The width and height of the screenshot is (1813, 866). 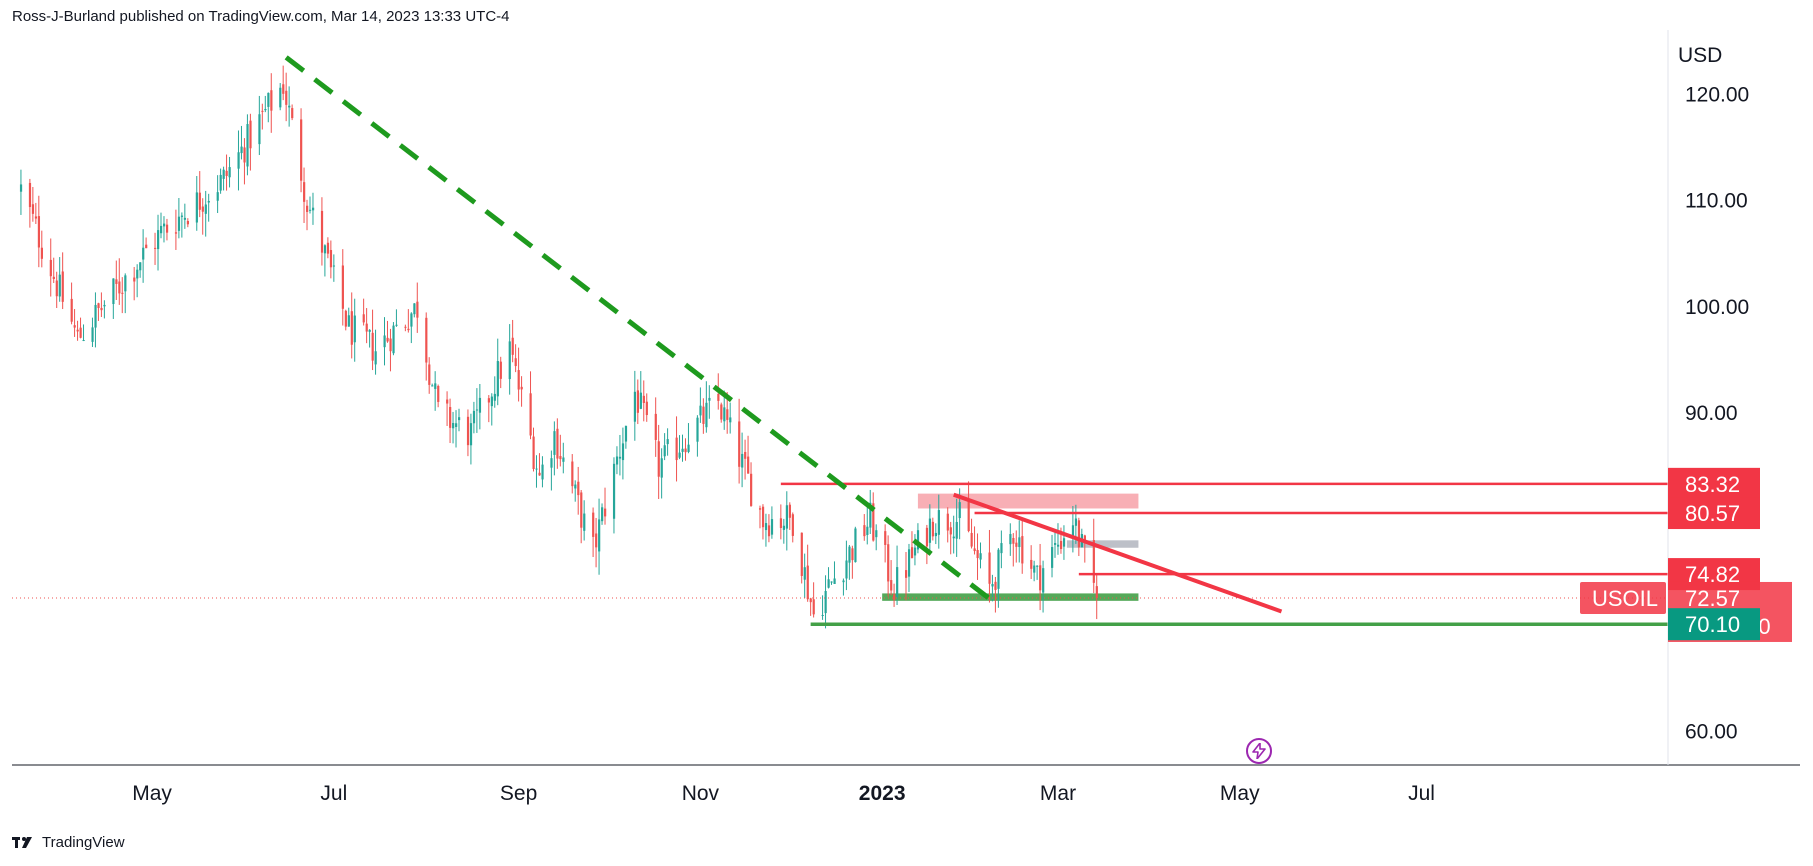 I want to click on tradingview-logo-icon, so click(x=22, y=842).